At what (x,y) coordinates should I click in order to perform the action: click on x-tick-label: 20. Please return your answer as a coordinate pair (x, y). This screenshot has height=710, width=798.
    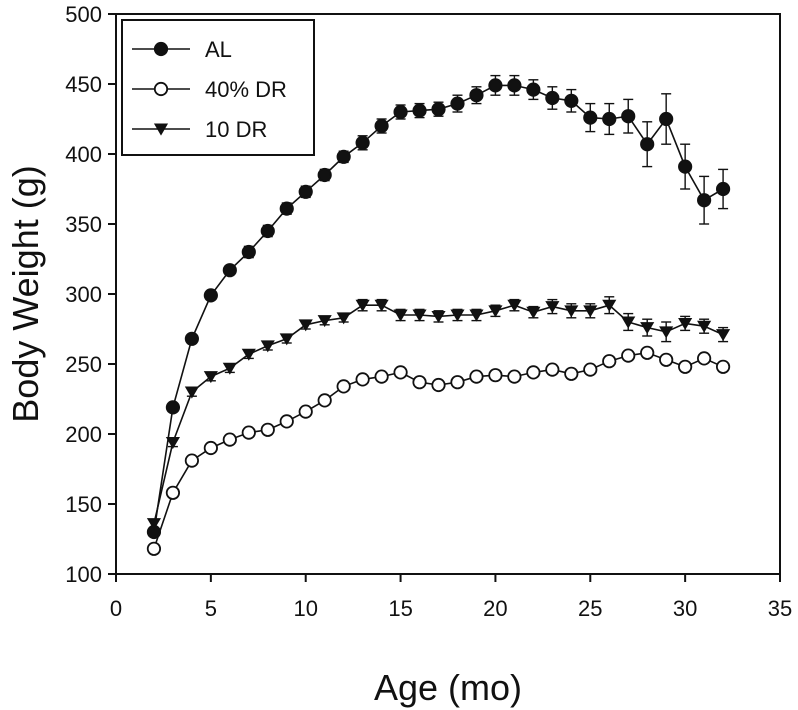
    Looking at the image, I should click on (495, 608).